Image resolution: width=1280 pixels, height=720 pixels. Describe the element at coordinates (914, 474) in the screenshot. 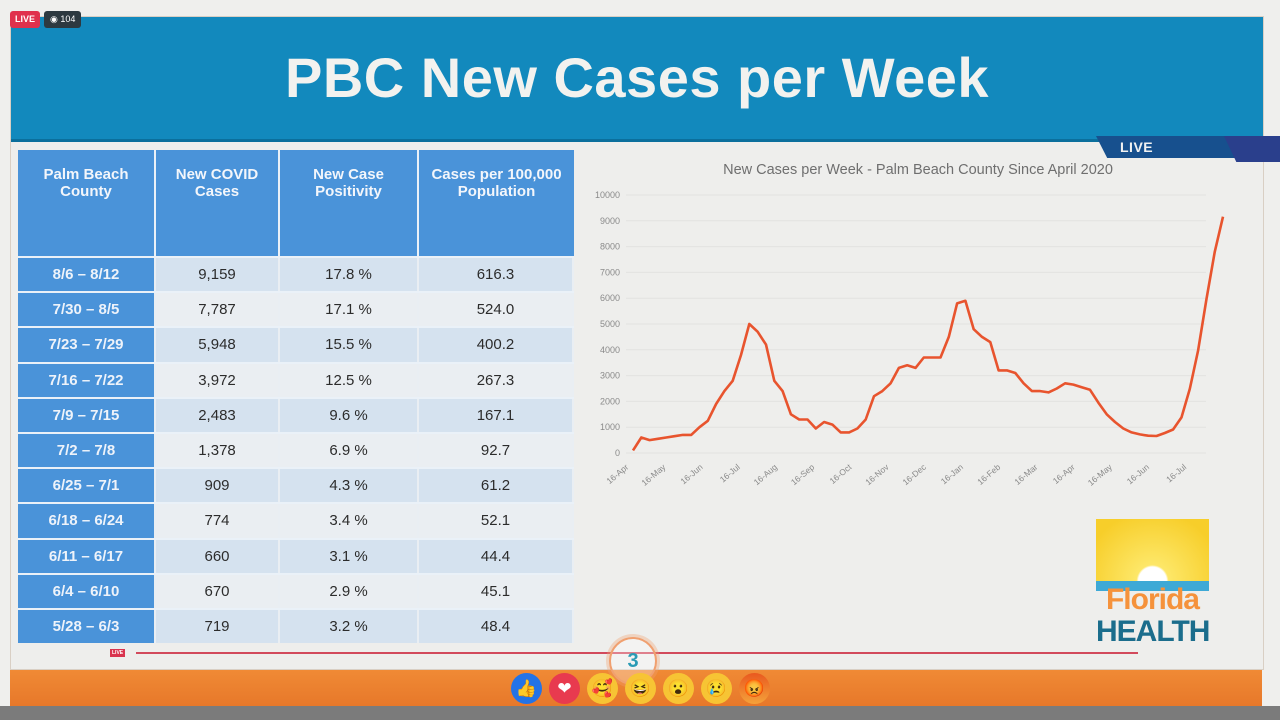

I see `svg-text: 16-Dec` at that location.